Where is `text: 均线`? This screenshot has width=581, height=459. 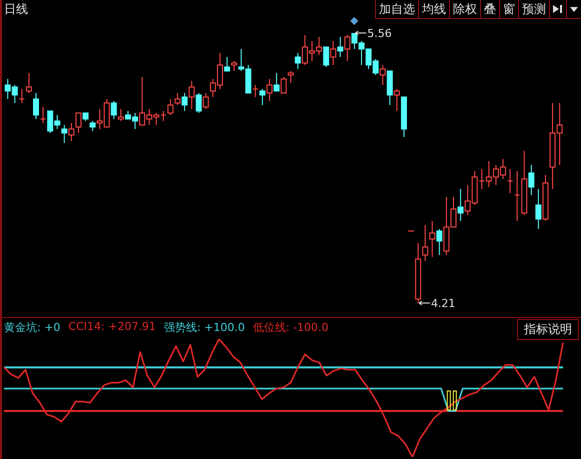
text: 均线 is located at coordinates (433, 9).